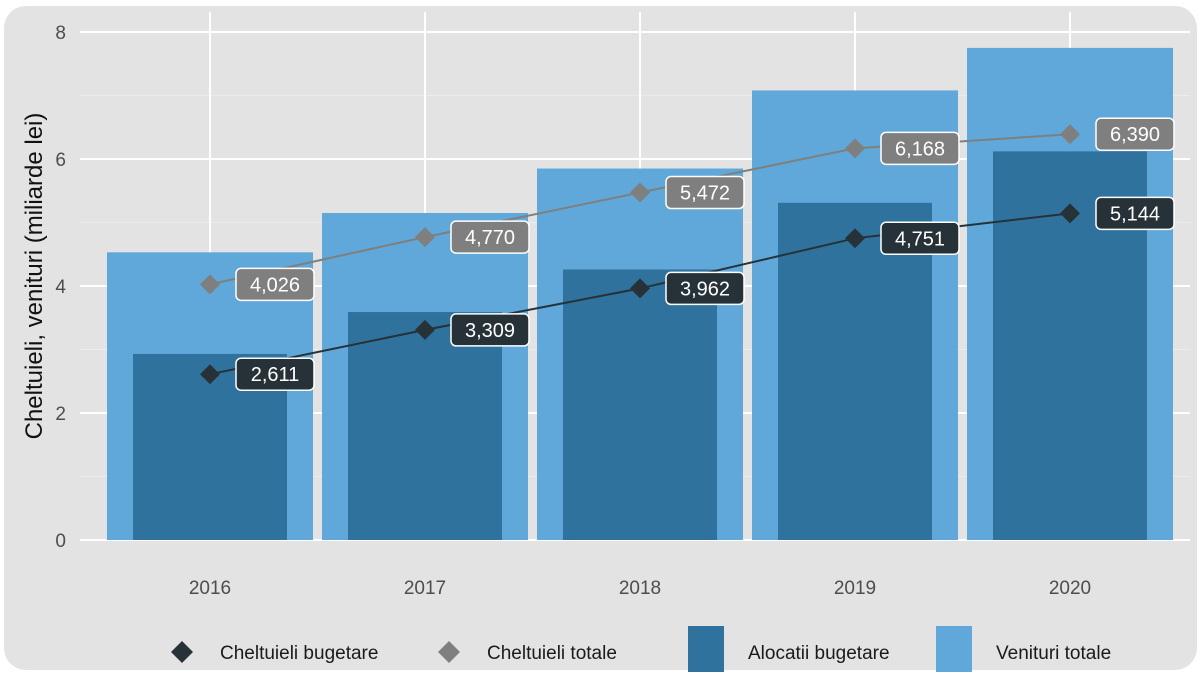  Describe the element at coordinates (954, 651) in the screenshot. I see `legend-key-venituri-totale` at that location.